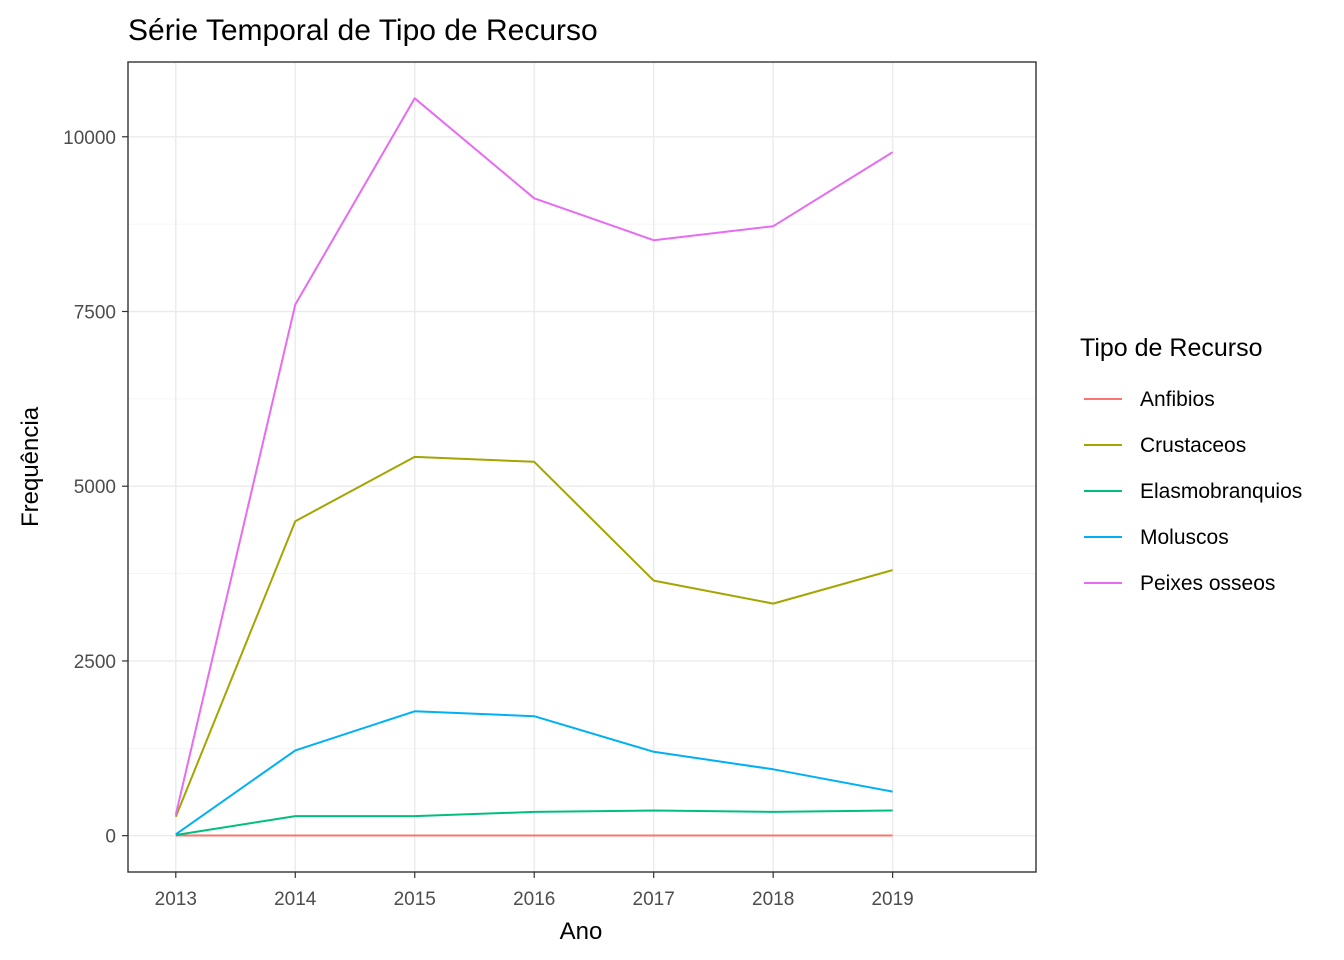 The height and width of the screenshot is (960, 1344). I want to click on legend-label: Anfibios, so click(1177, 399).